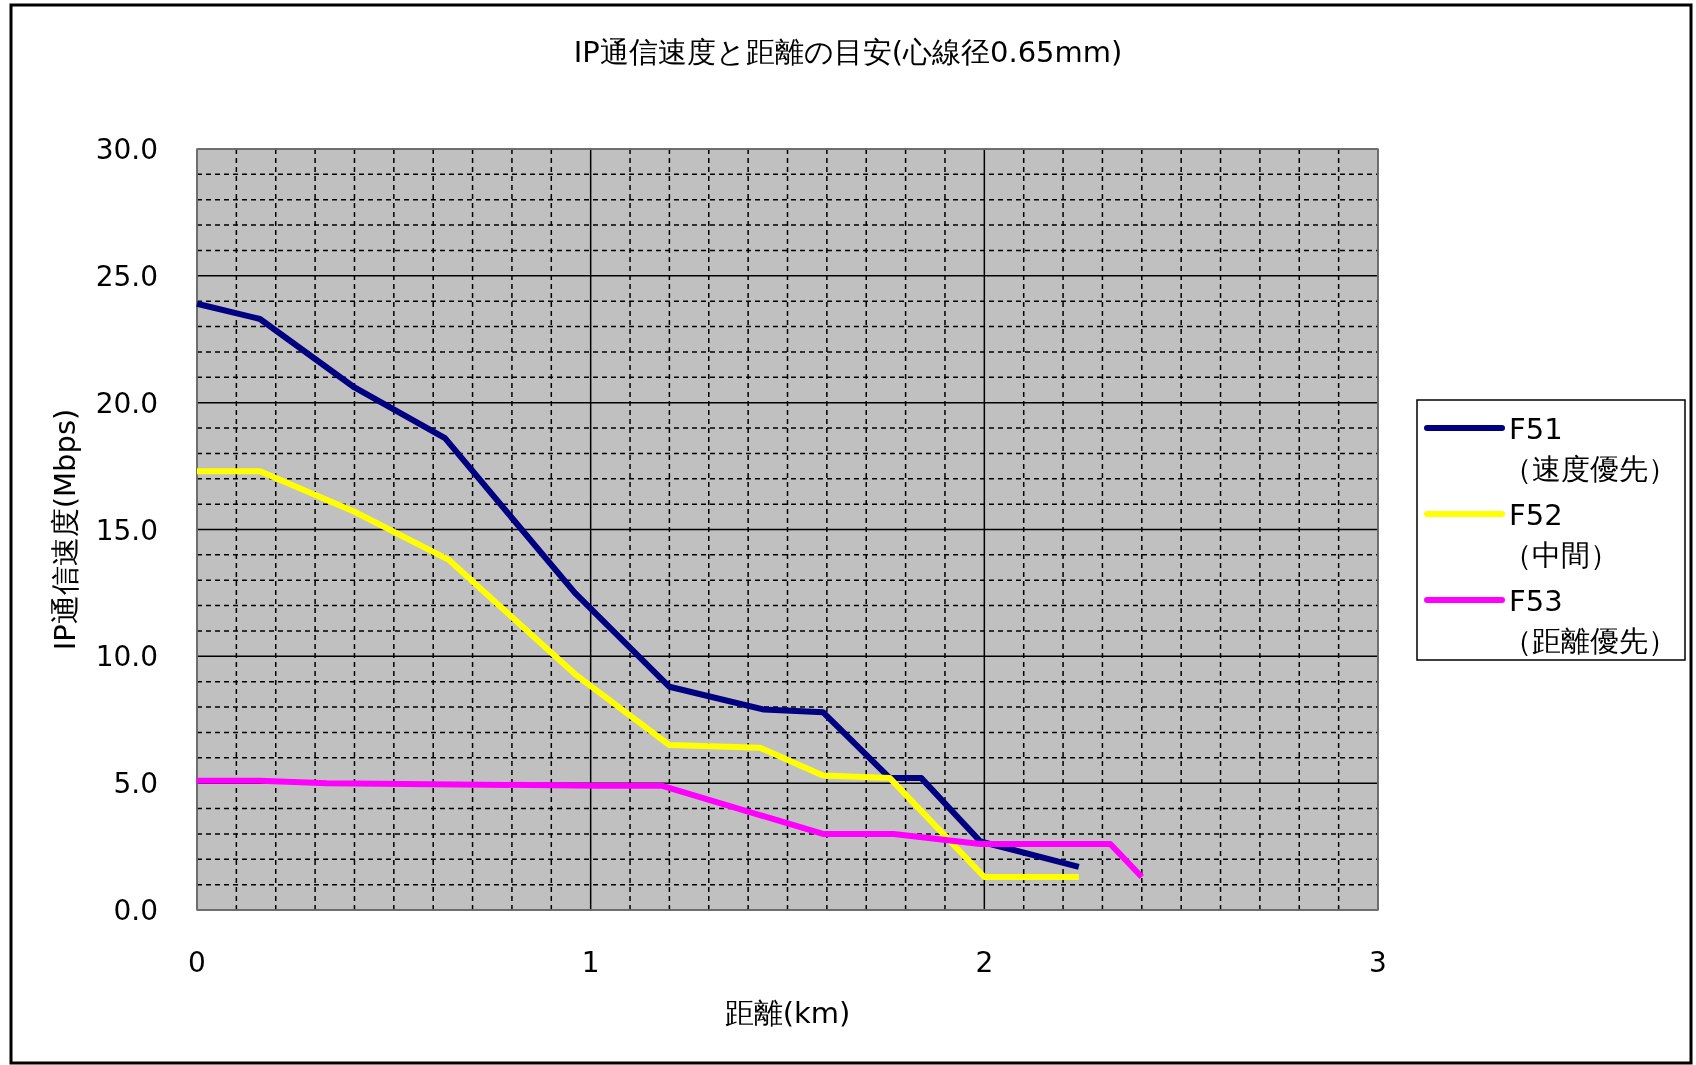  I want to click on y-tick-label: 5.0, so click(135, 784).